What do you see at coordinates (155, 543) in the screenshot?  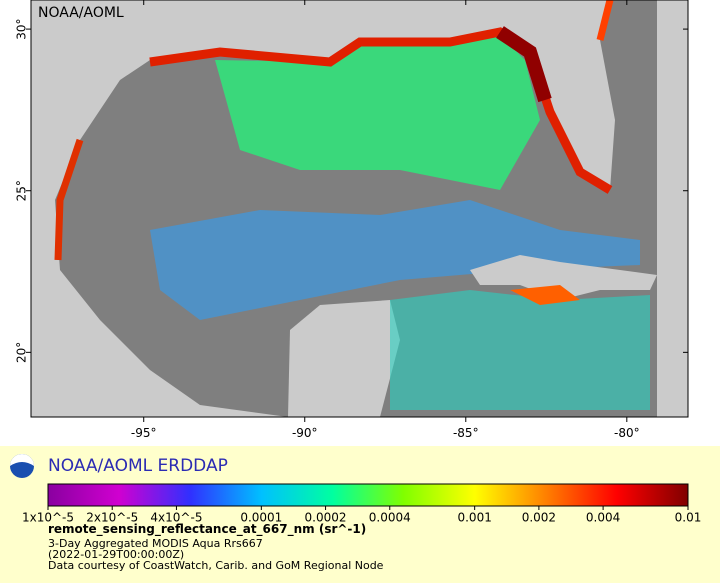 I see `caption-line: 3-Day Aggregated MODIS Aqua Rrs667` at bounding box center [155, 543].